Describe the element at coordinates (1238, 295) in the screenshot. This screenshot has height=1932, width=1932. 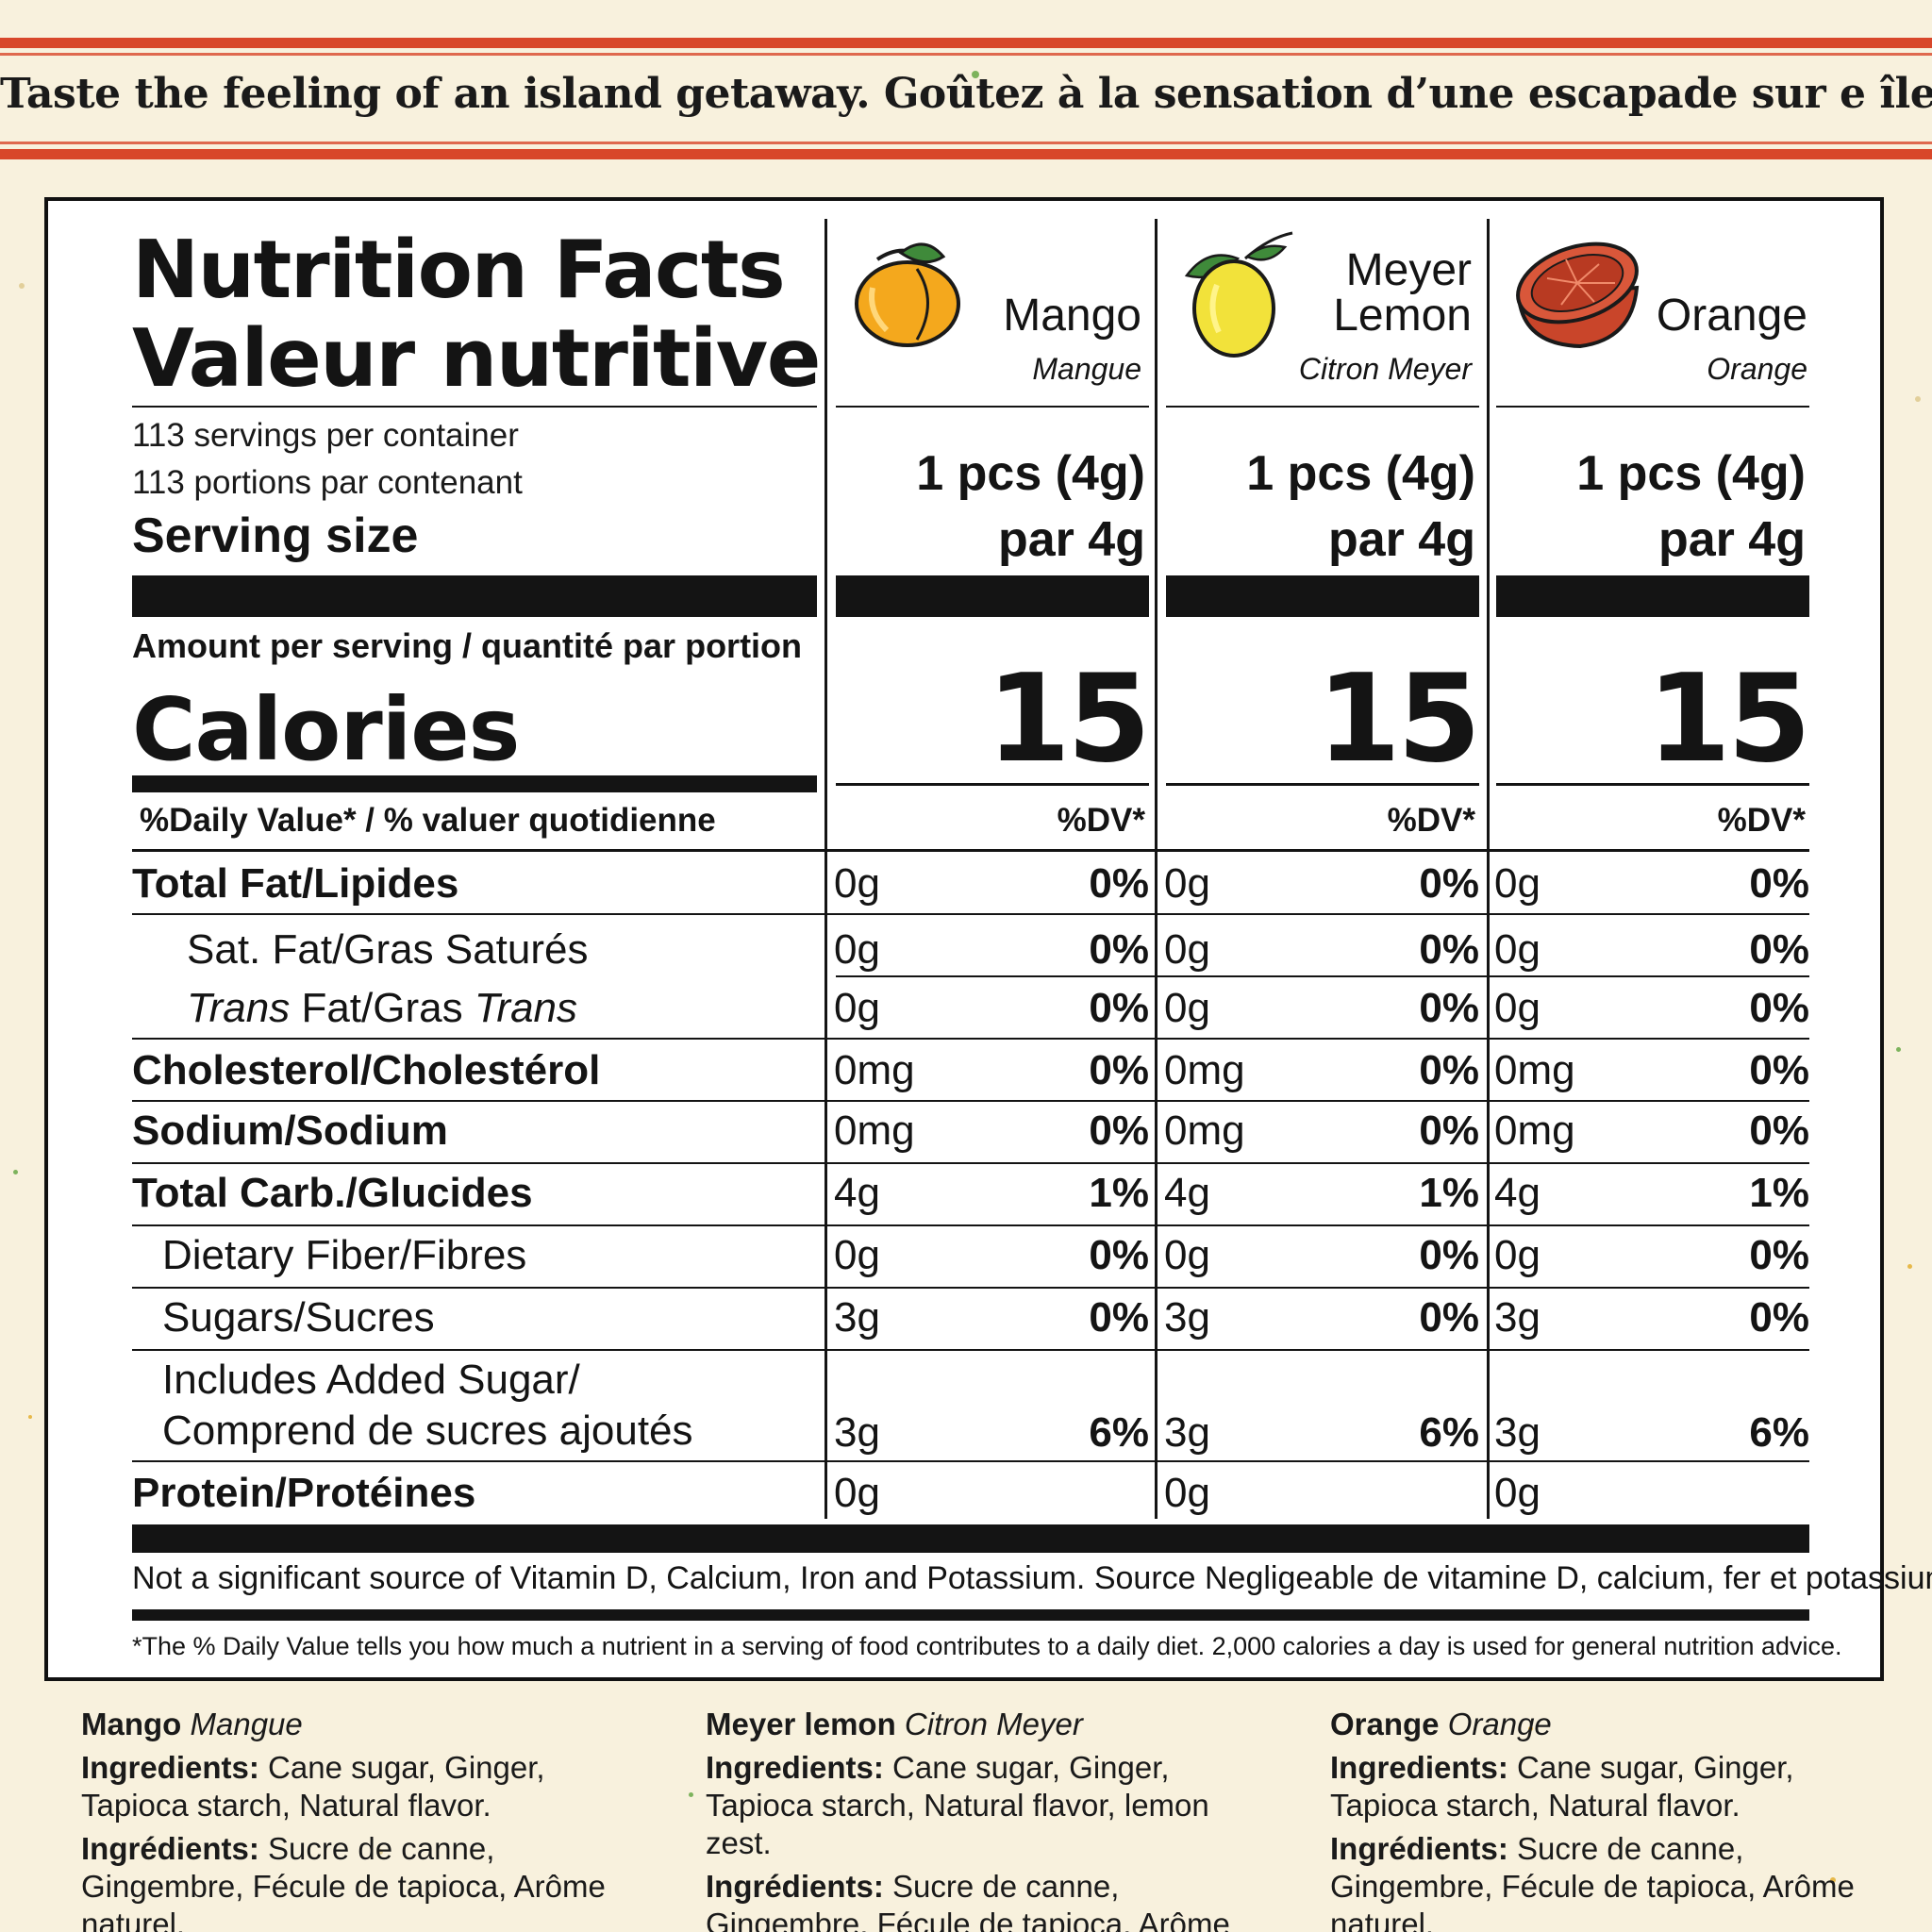
I see `lemon-icon` at that location.